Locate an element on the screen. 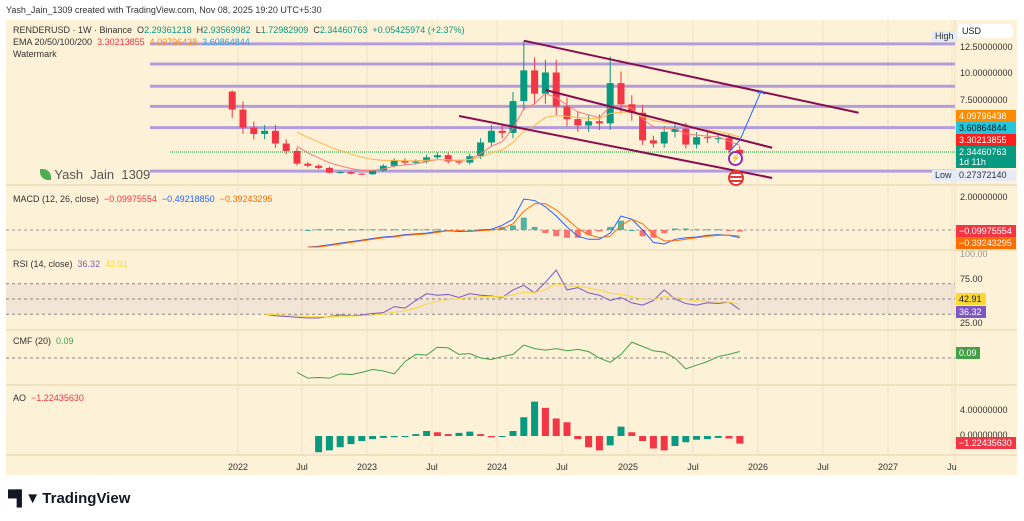 This screenshot has height=521, width=1024. close-label: C is located at coordinates (316, 30).